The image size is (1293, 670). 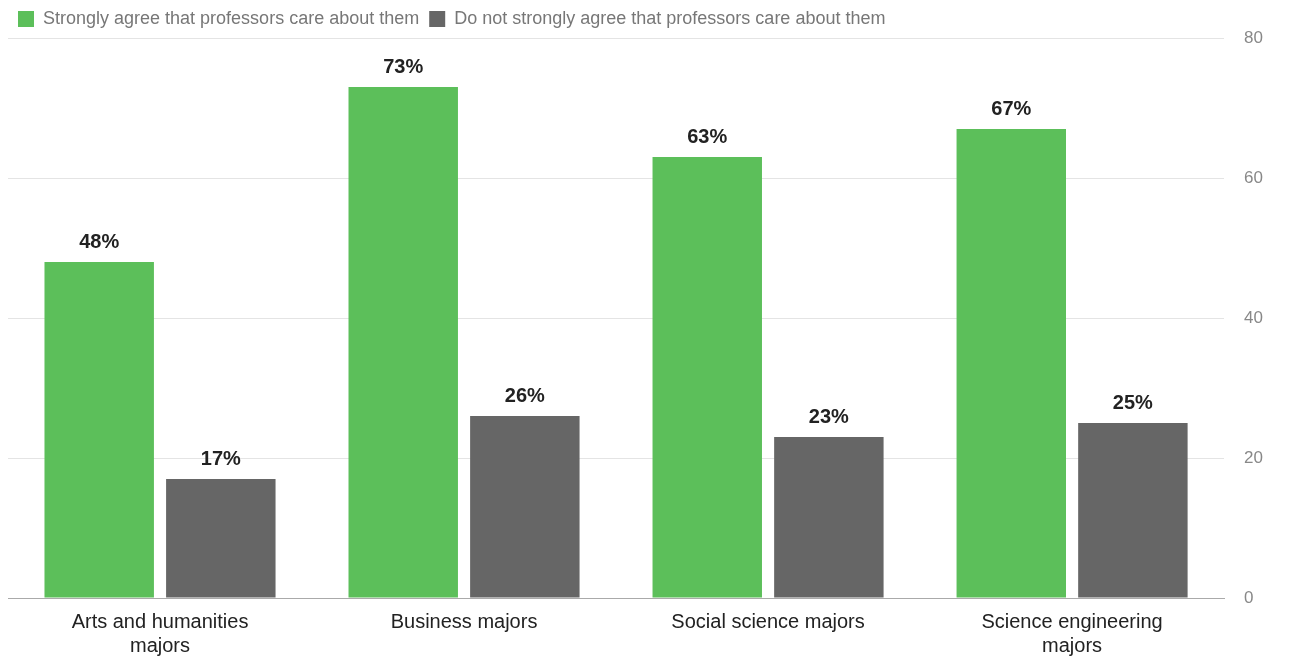 What do you see at coordinates (231, 17) in the screenshot?
I see `legend-label: Strongly agree that professors care about them` at bounding box center [231, 17].